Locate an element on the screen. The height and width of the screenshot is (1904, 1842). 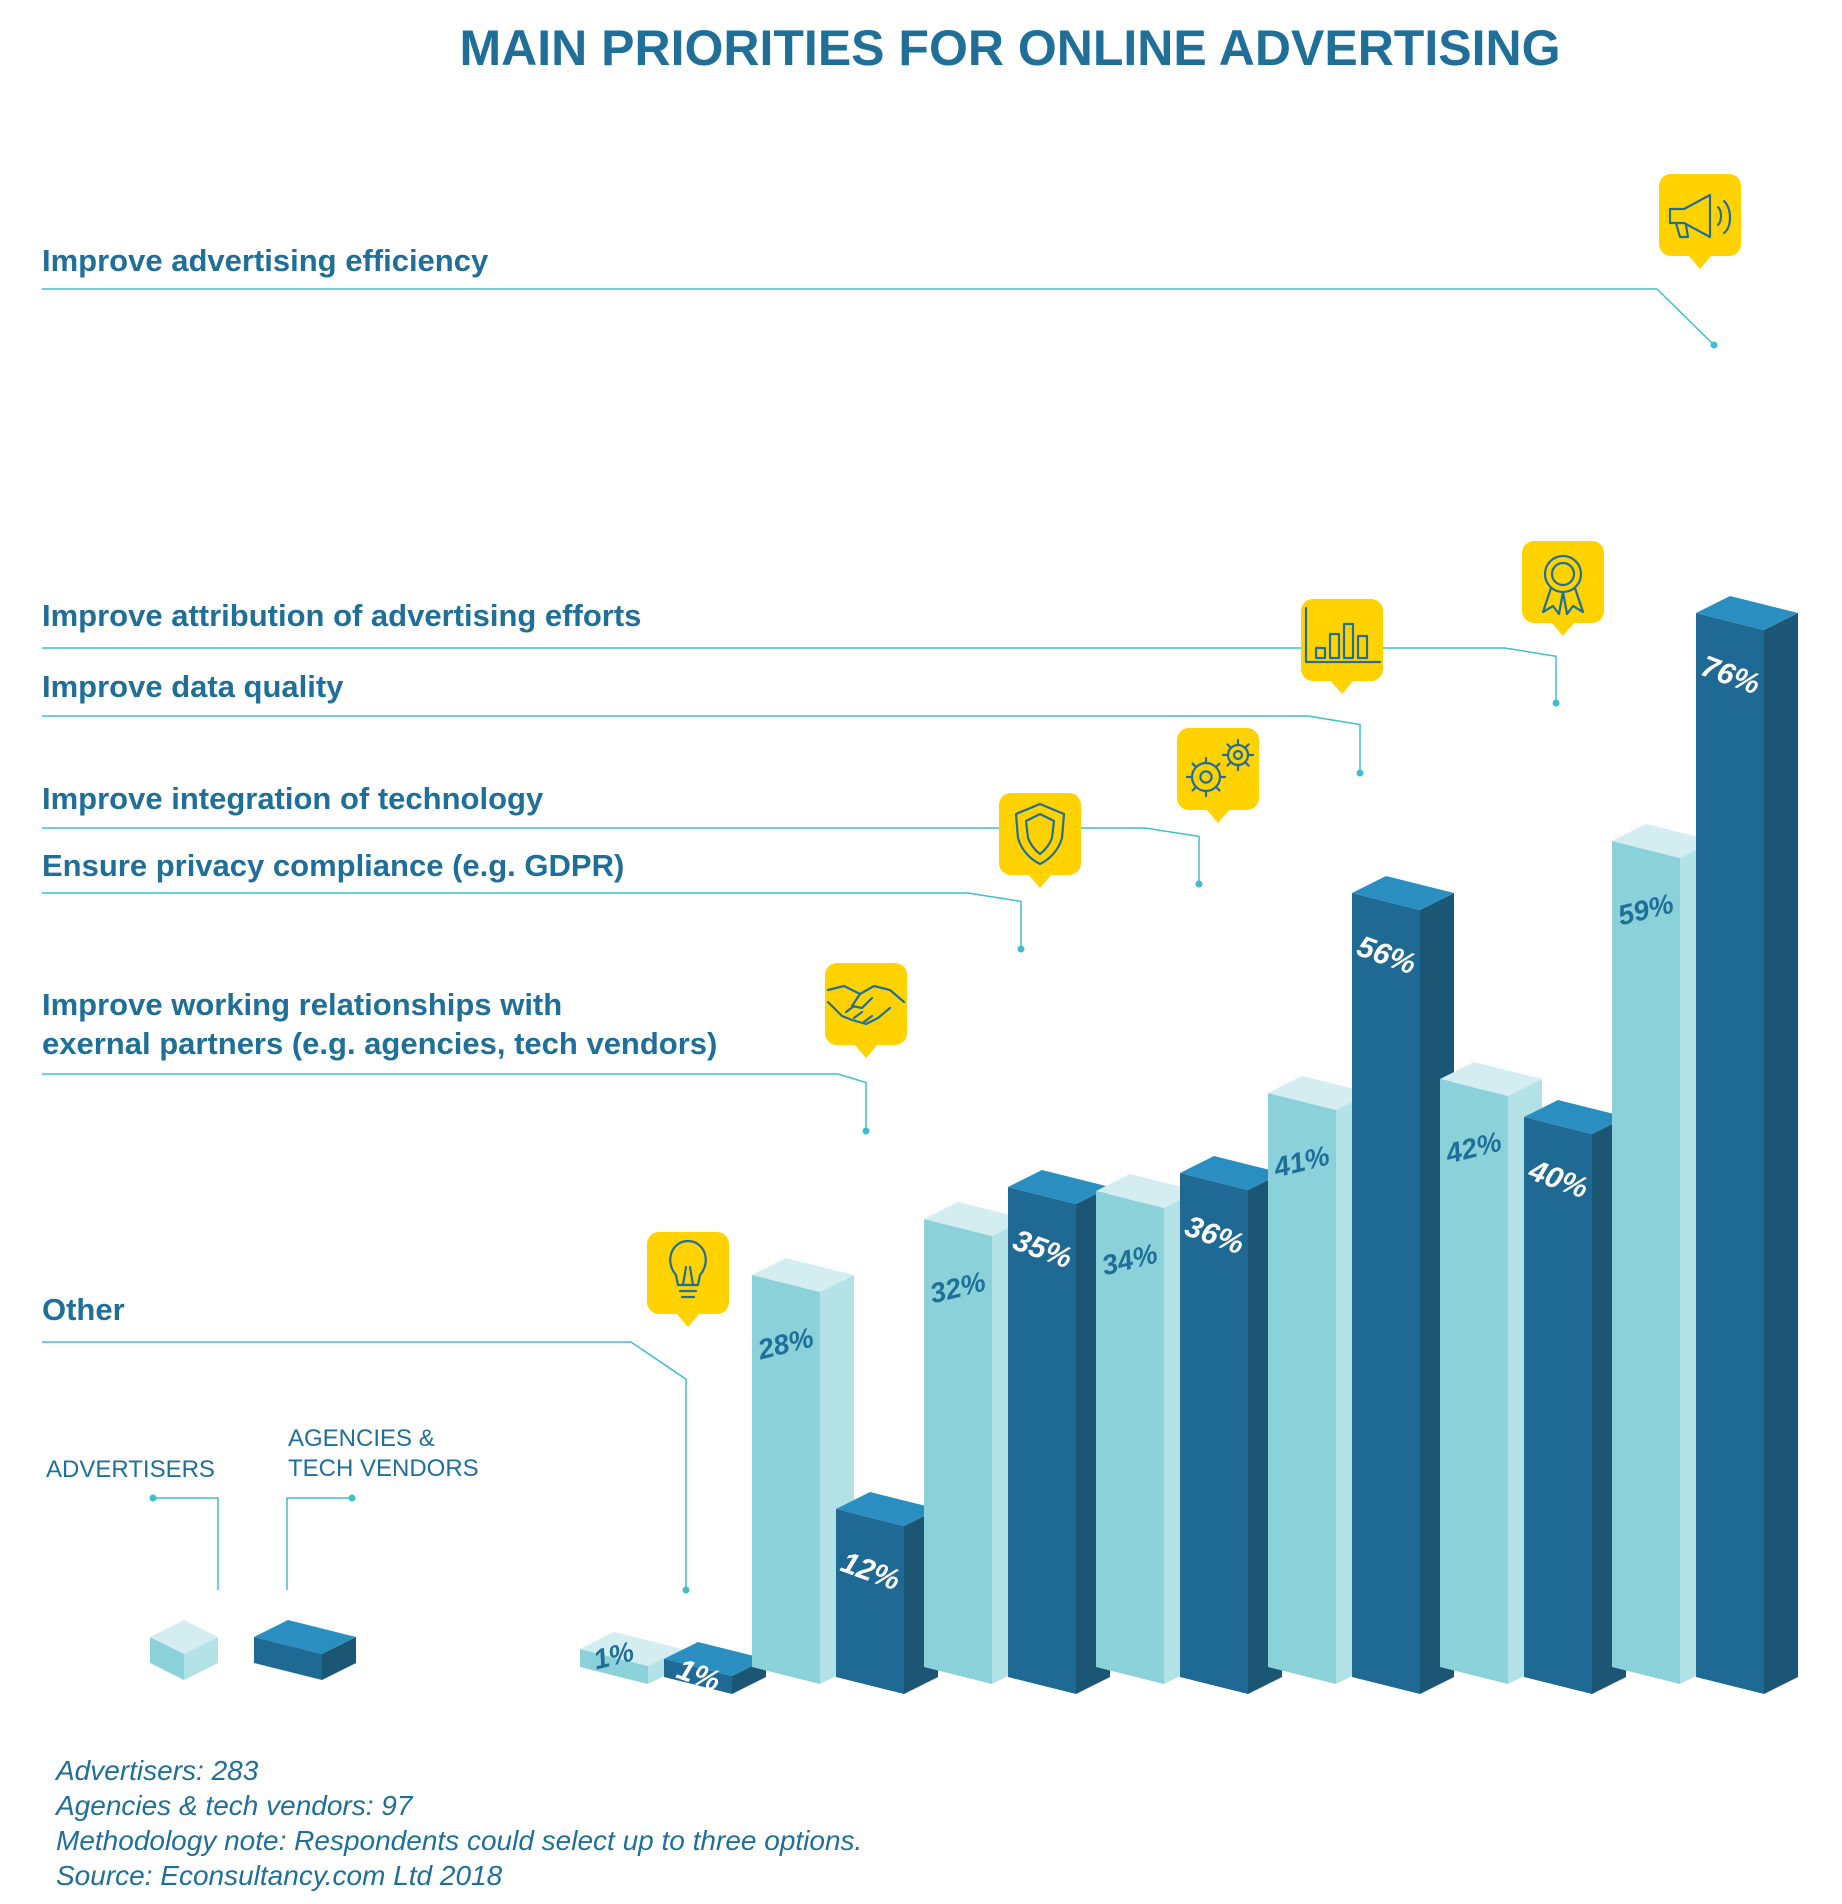
award-ribbon-icon is located at coordinates (1563, 588).